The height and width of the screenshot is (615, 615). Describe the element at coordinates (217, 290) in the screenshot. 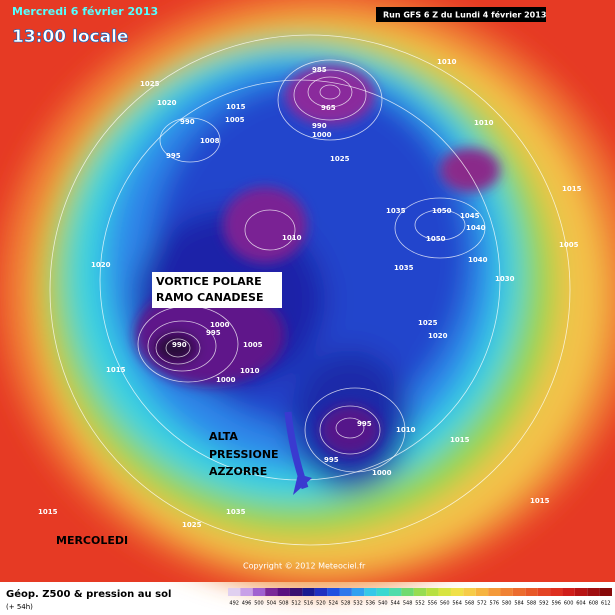

I see `vortex-box` at that location.